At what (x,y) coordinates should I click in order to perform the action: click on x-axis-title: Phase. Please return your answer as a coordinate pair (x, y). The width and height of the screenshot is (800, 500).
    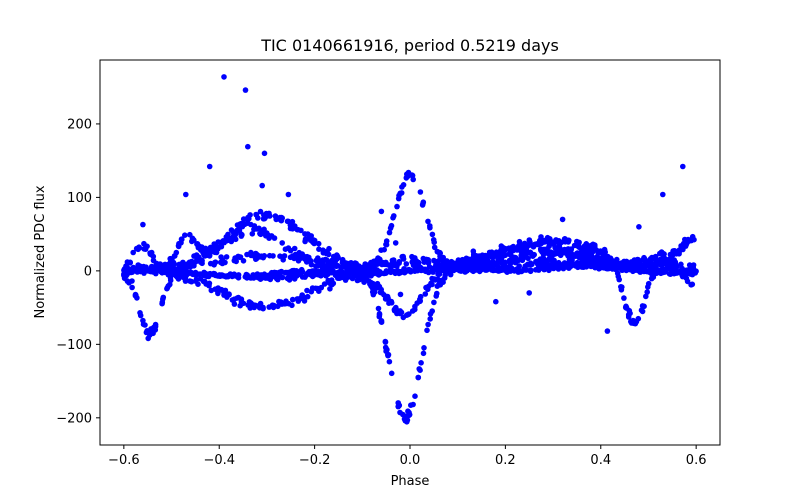
    Looking at the image, I should click on (410, 481).